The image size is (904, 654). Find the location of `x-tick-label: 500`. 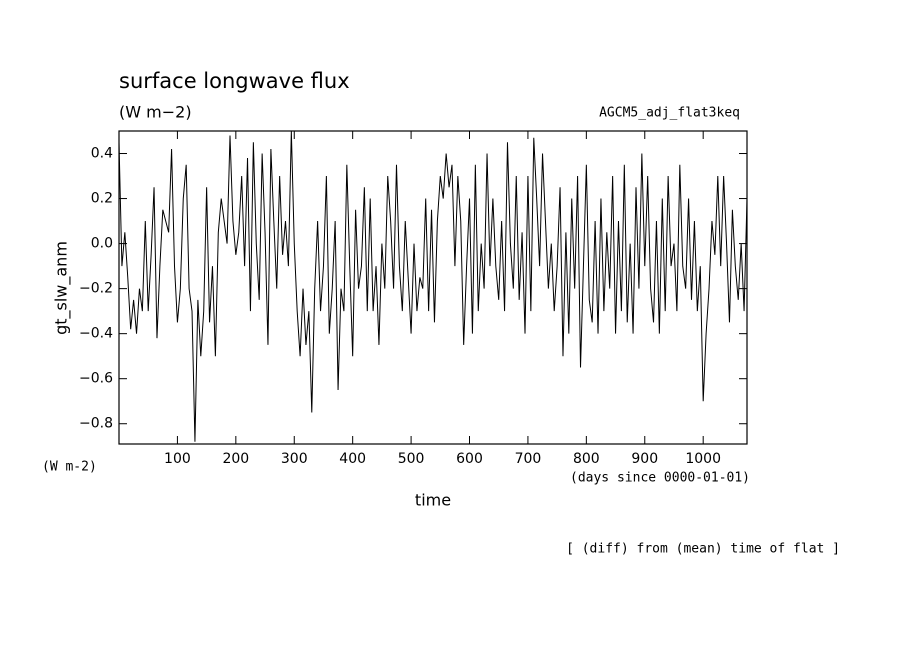

x-tick-label: 500 is located at coordinates (411, 459).